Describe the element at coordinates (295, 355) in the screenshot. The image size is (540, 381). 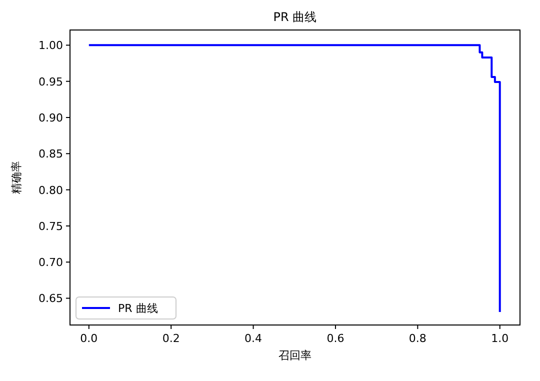
I see `x-axis-title: 召回率` at that location.